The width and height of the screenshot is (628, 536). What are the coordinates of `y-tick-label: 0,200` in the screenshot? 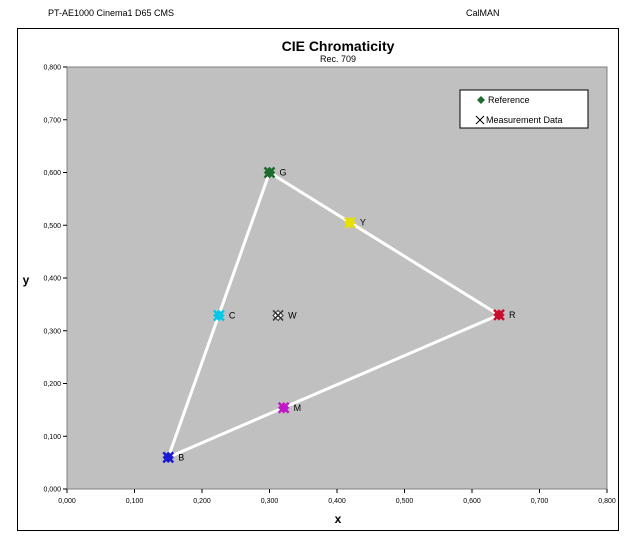 It's located at (52, 384).